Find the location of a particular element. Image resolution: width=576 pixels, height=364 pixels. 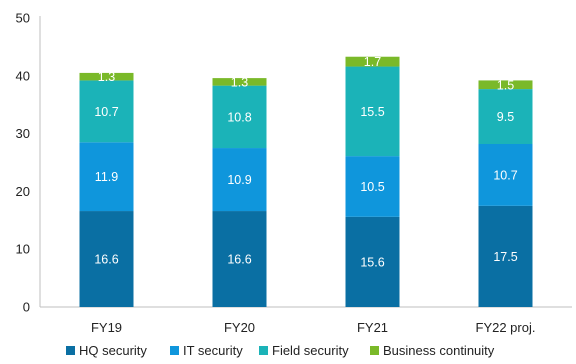

x-tick-label: FY20 is located at coordinates (239, 327).